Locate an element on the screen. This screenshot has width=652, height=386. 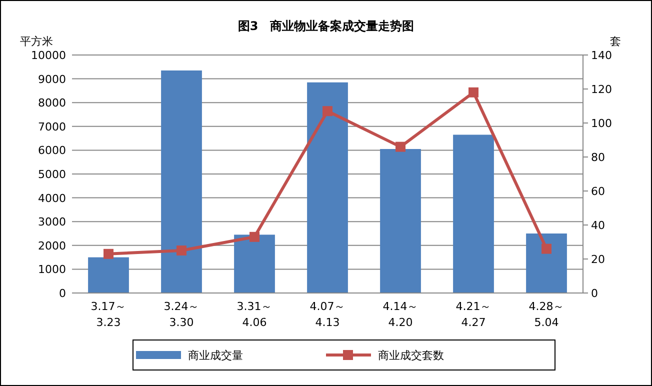
y-tick-label: 8000 is located at coordinates (52, 103).